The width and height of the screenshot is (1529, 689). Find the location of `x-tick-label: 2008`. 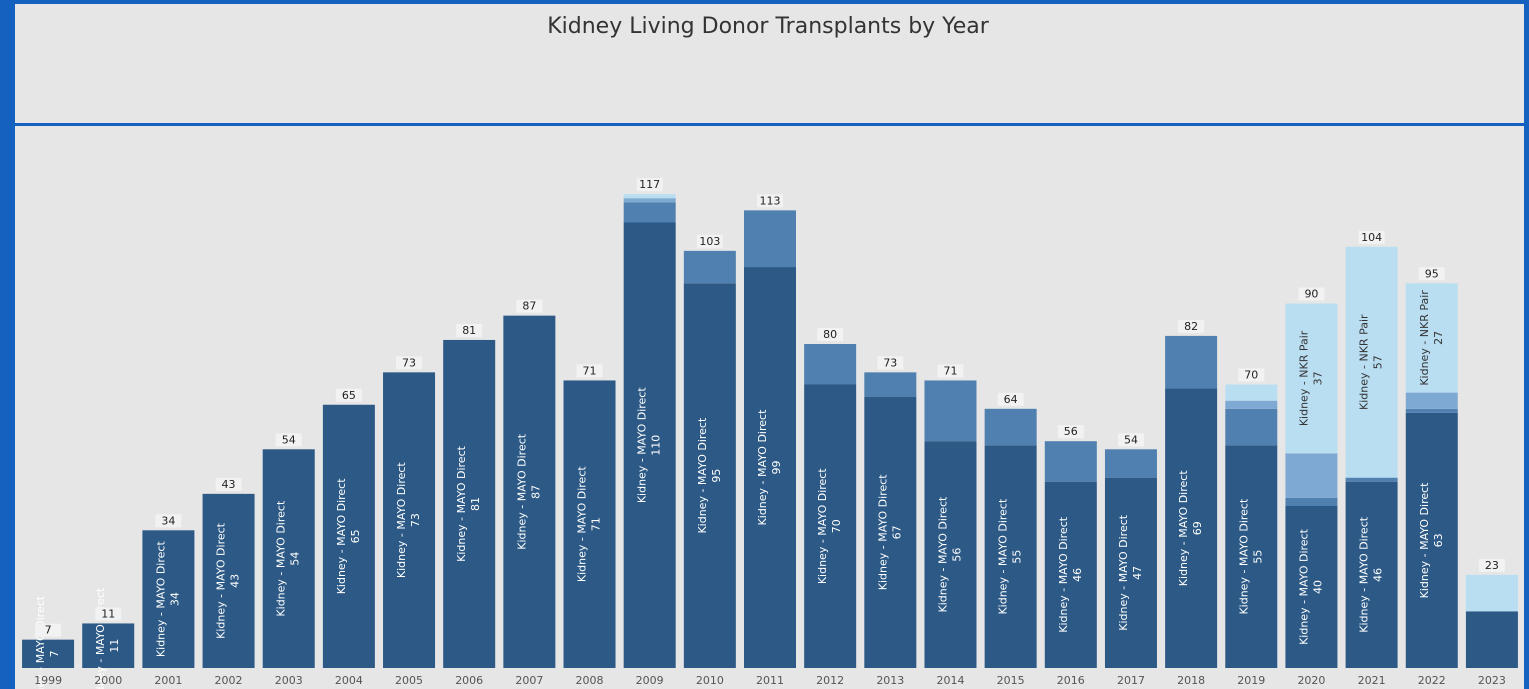

x-tick-label: 2008 is located at coordinates (590, 680).